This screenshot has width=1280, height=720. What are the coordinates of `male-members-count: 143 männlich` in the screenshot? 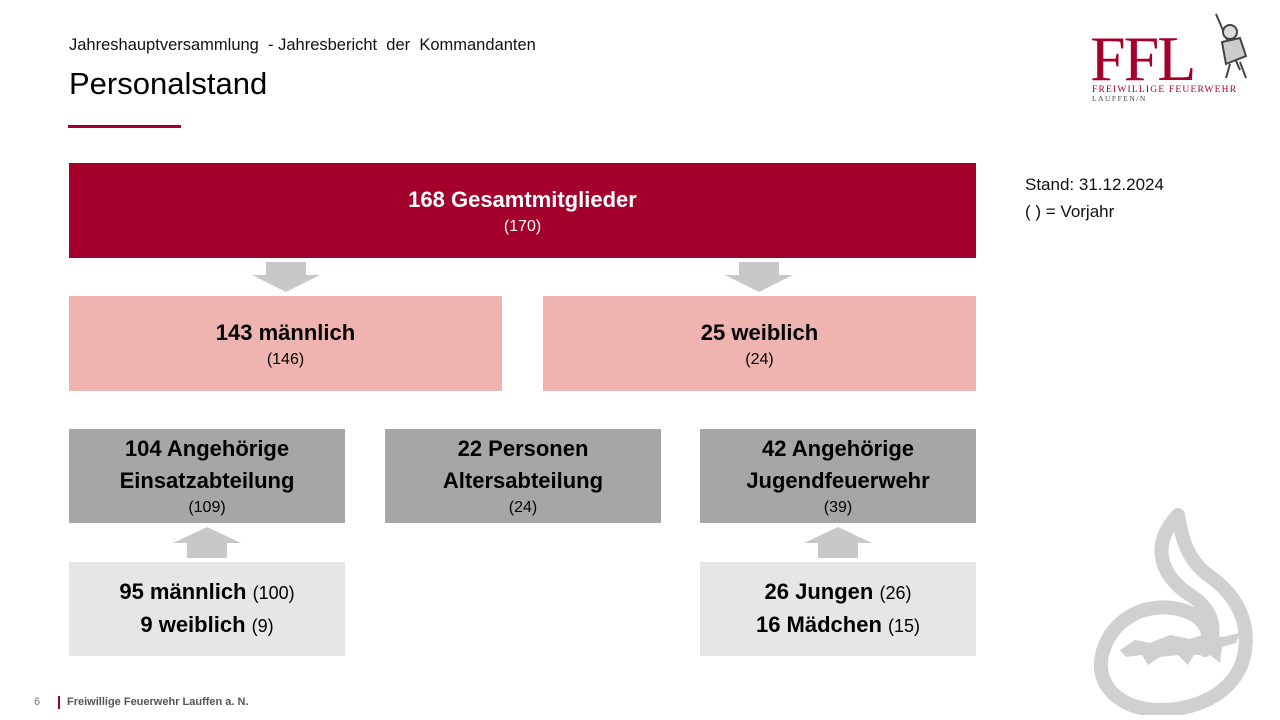 It's located at (285, 332).